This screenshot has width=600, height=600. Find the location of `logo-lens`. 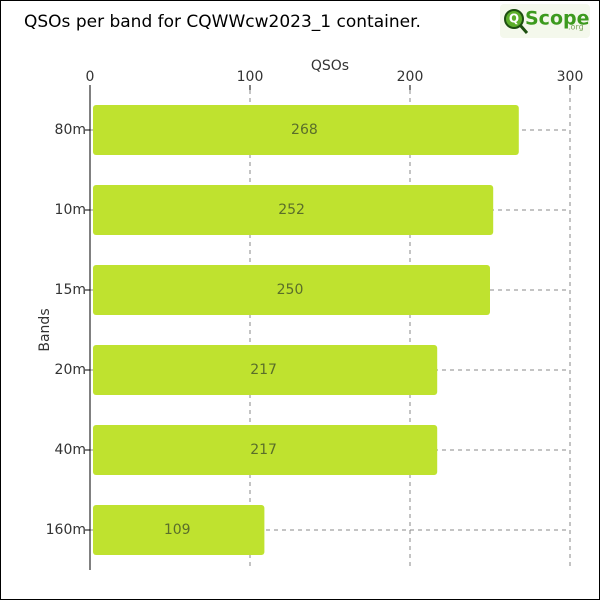

logo-lens is located at coordinates (514, 19).